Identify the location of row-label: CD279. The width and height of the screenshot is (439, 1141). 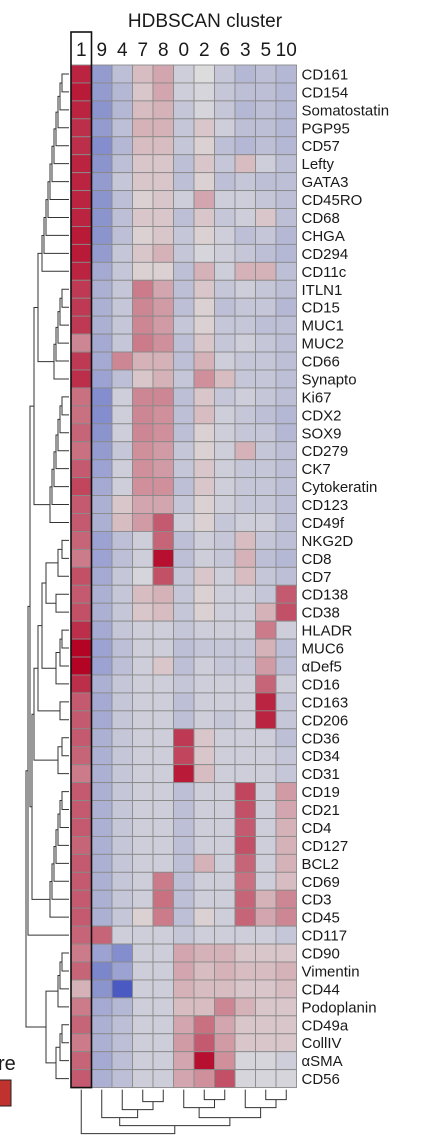
(325, 451).